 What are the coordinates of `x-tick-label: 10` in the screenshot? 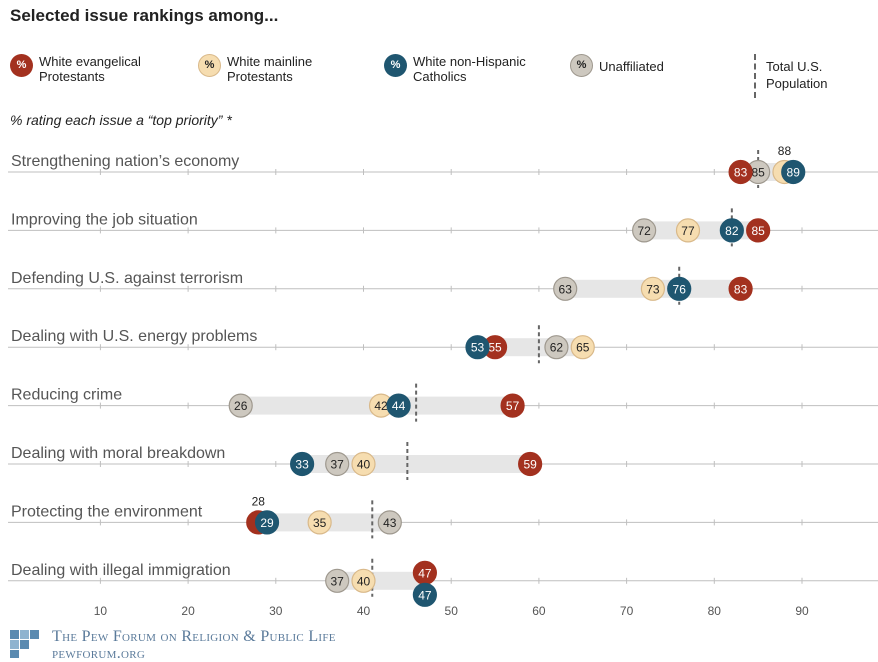 It's located at (101, 611).